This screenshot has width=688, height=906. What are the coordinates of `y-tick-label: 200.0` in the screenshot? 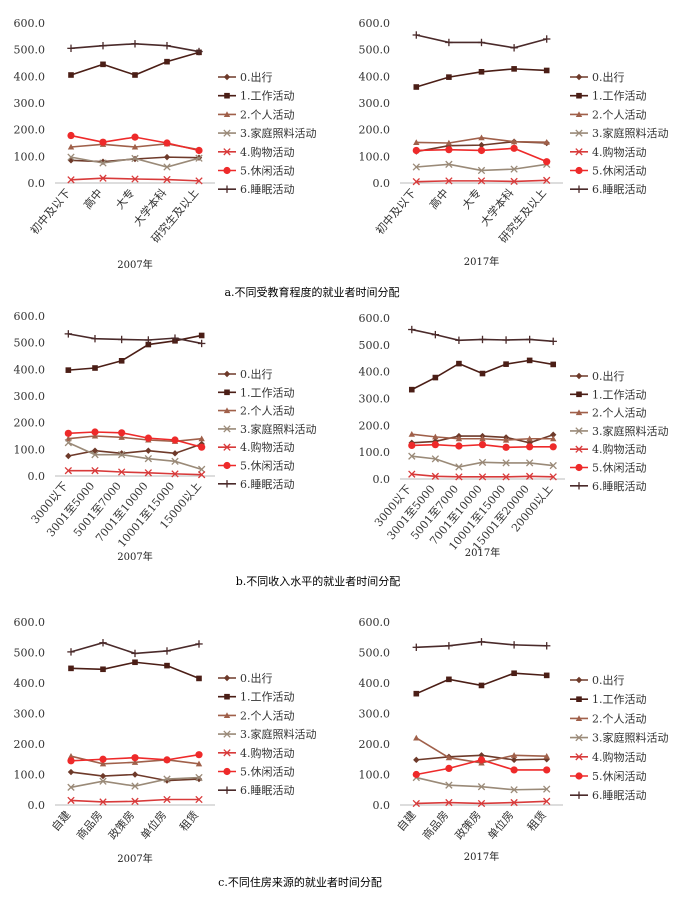 It's located at (30, 744).